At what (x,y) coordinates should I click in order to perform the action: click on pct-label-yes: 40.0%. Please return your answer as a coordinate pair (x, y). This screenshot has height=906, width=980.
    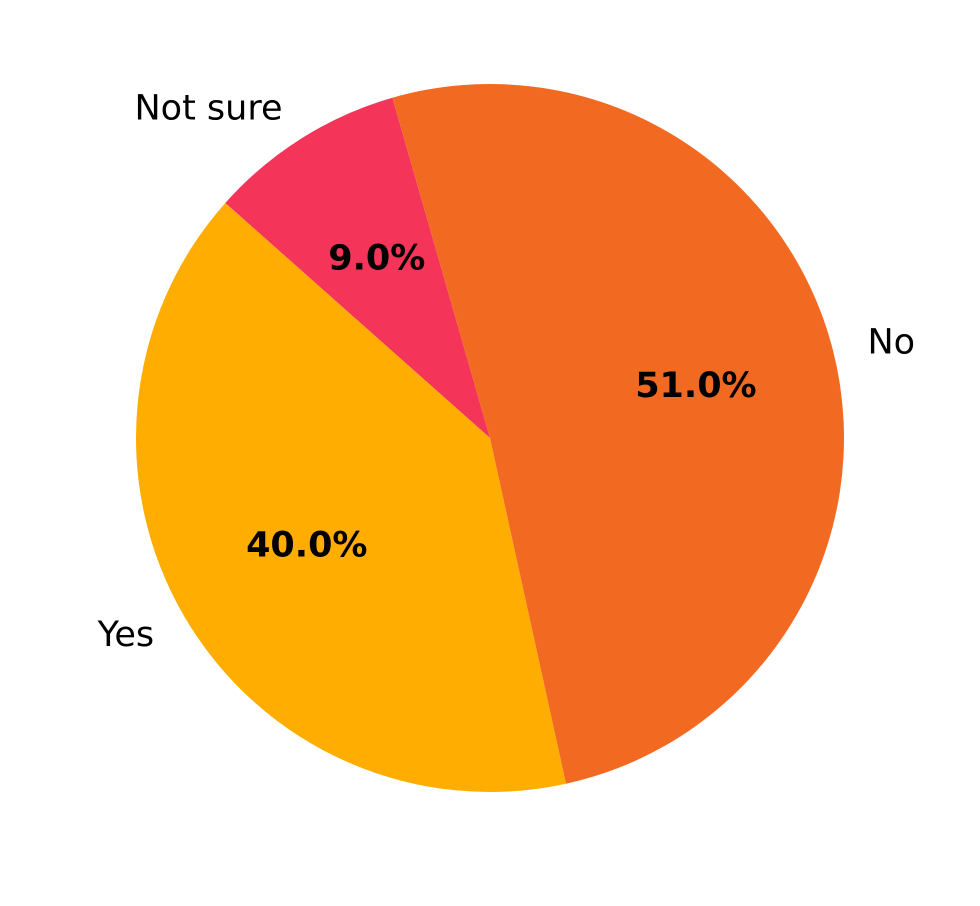
    Looking at the image, I should click on (306, 545).